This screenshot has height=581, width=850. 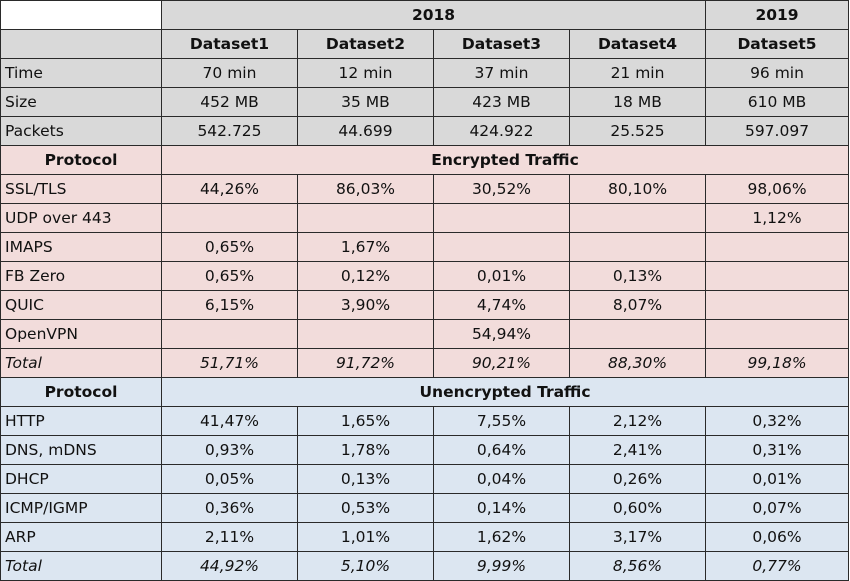 What do you see at coordinates (777, 189) in the screenshot?
I see `value-cell: 98,06%` at bounding box center [777, 189].